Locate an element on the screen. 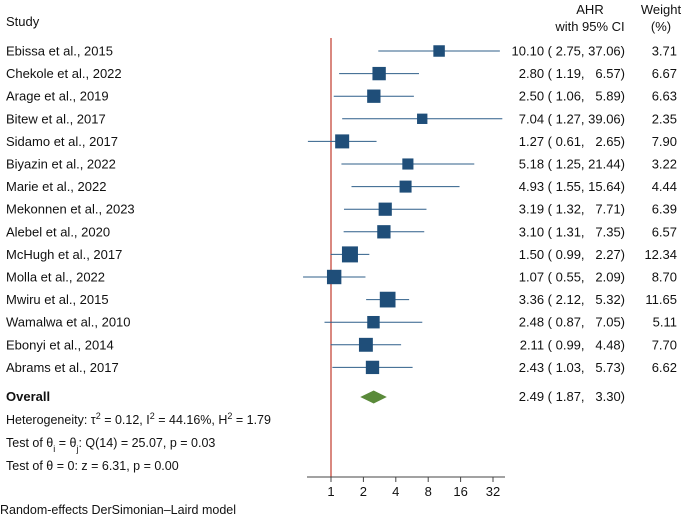 The height and width of the screenshot is (518, 685). weight-text: 2.35 is located at coordinates (664, 118).